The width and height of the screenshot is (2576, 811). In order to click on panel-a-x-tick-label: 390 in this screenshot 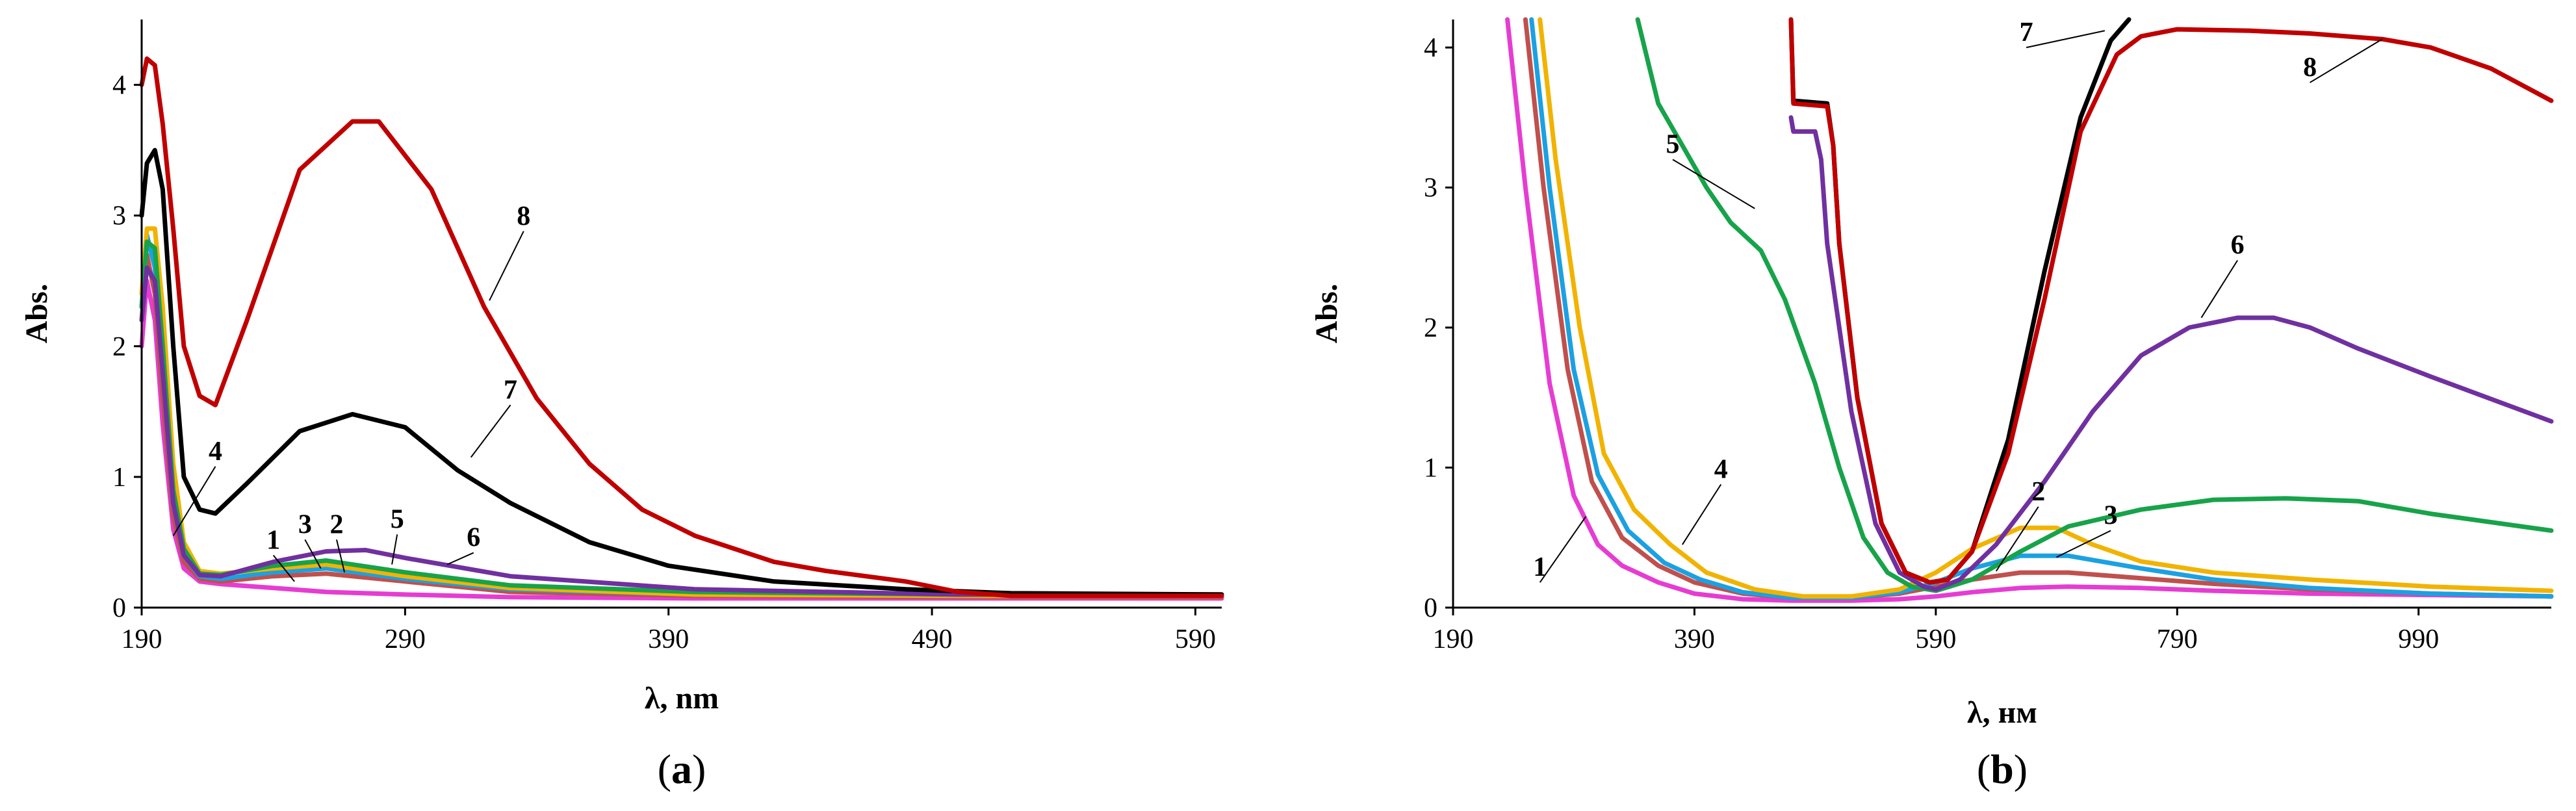, I will do `click(668, 639)`.